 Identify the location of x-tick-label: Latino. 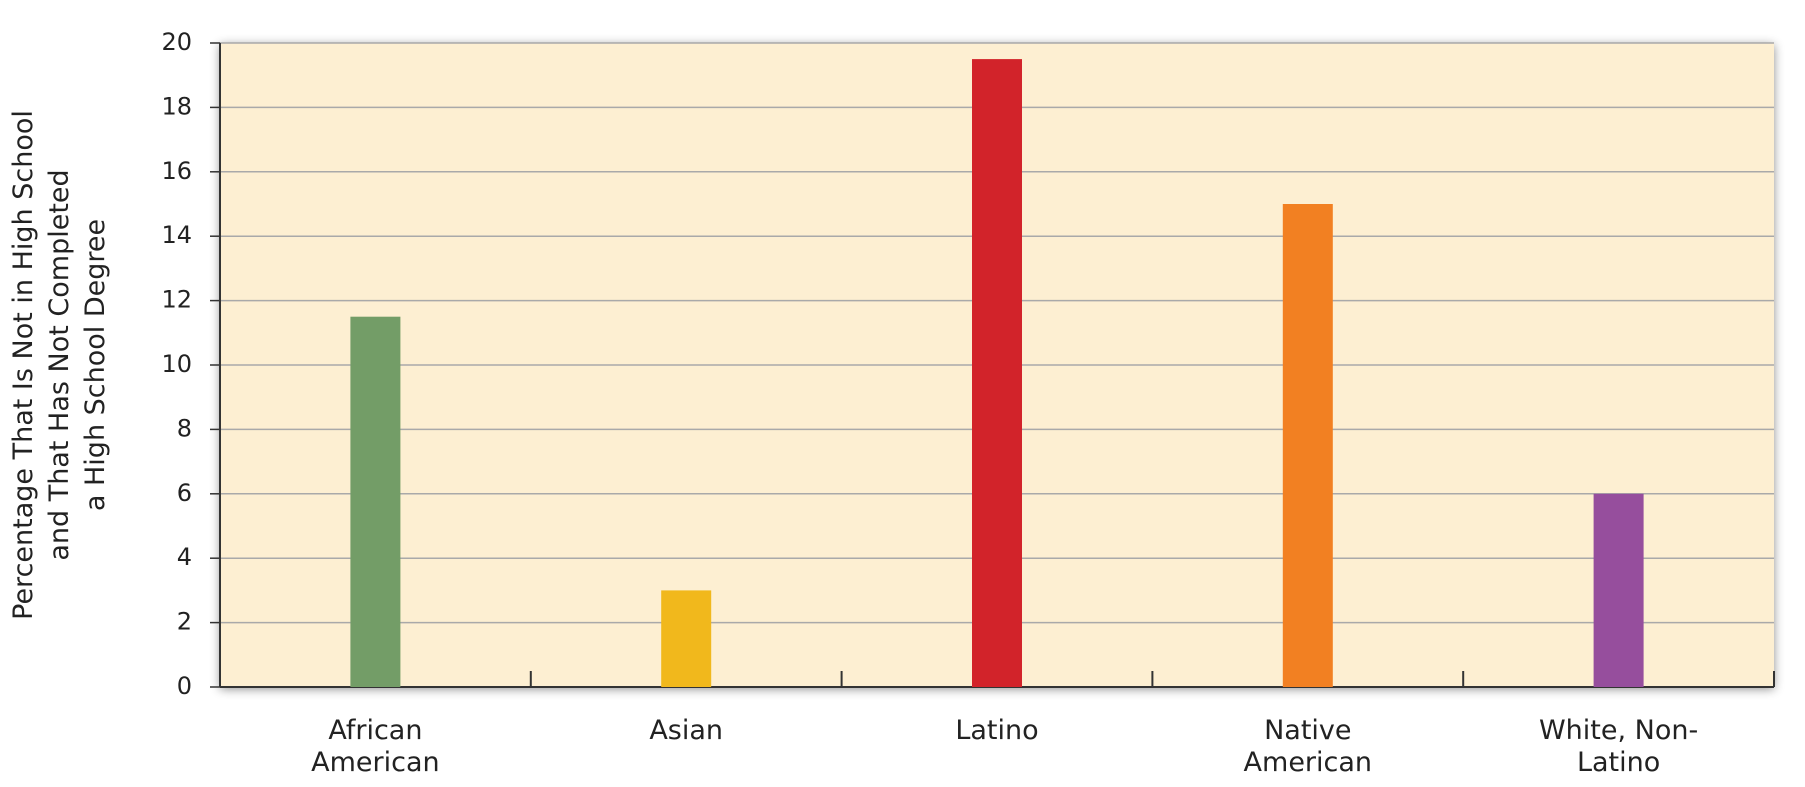
(997, 730).